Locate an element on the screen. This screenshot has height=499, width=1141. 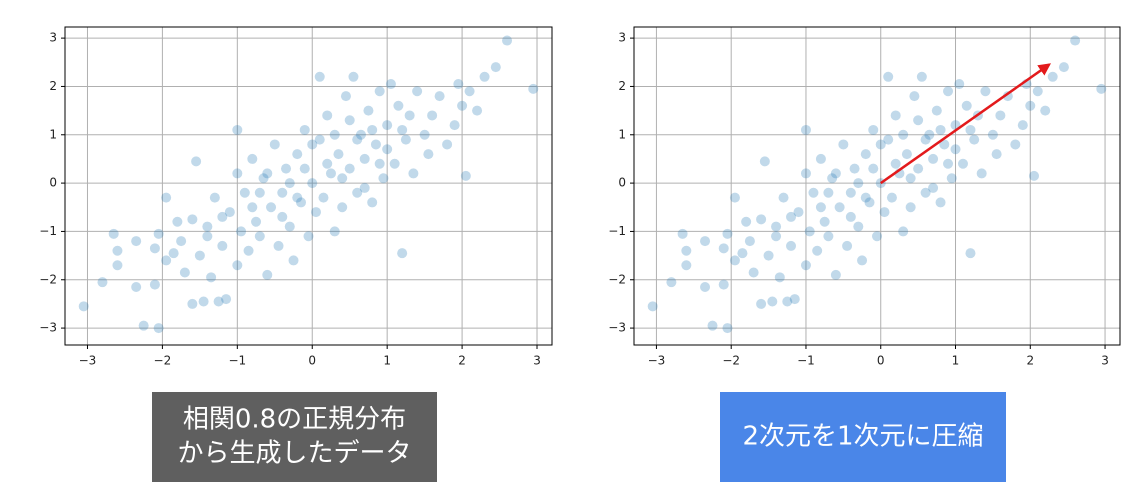
y-tick-label: −2 is located at coordinates (48, 279).